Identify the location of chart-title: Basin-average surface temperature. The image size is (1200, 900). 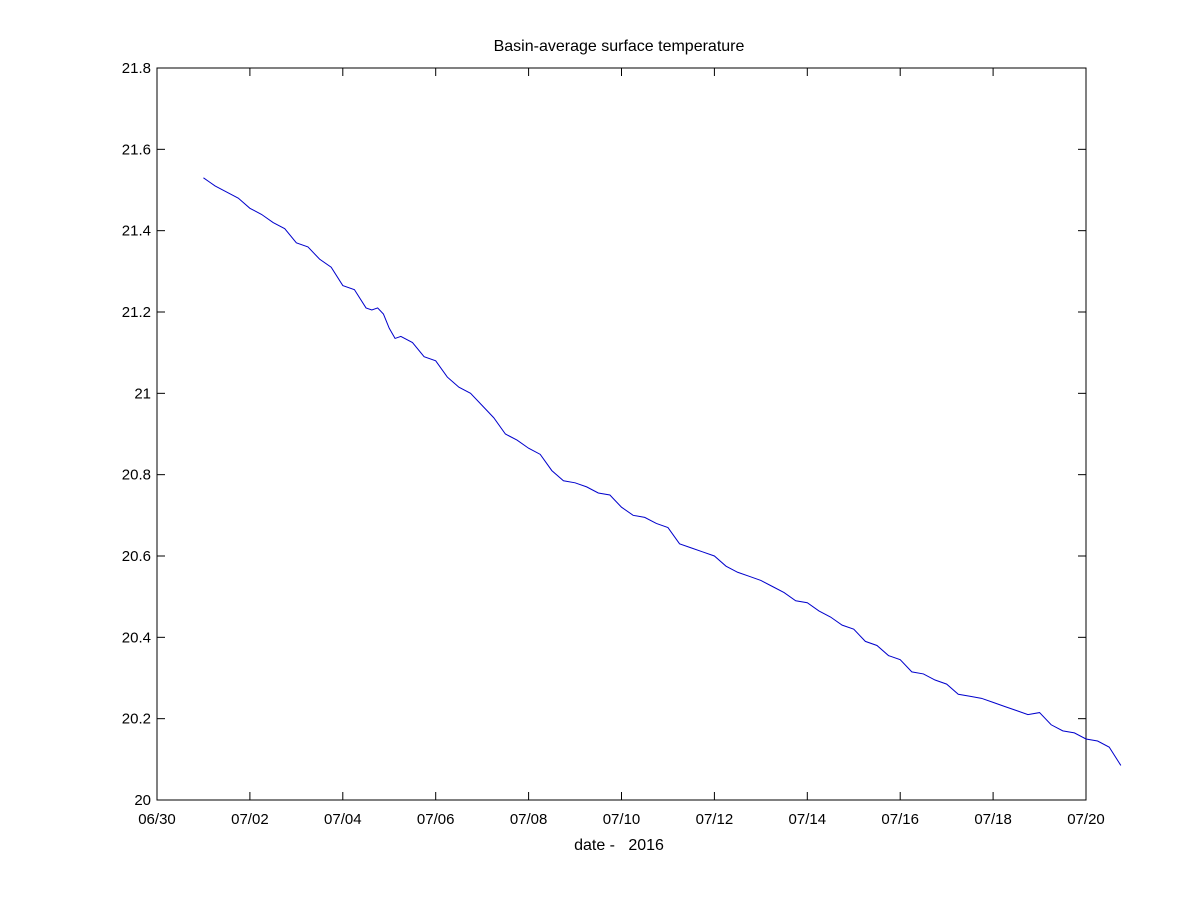
(619, 46).